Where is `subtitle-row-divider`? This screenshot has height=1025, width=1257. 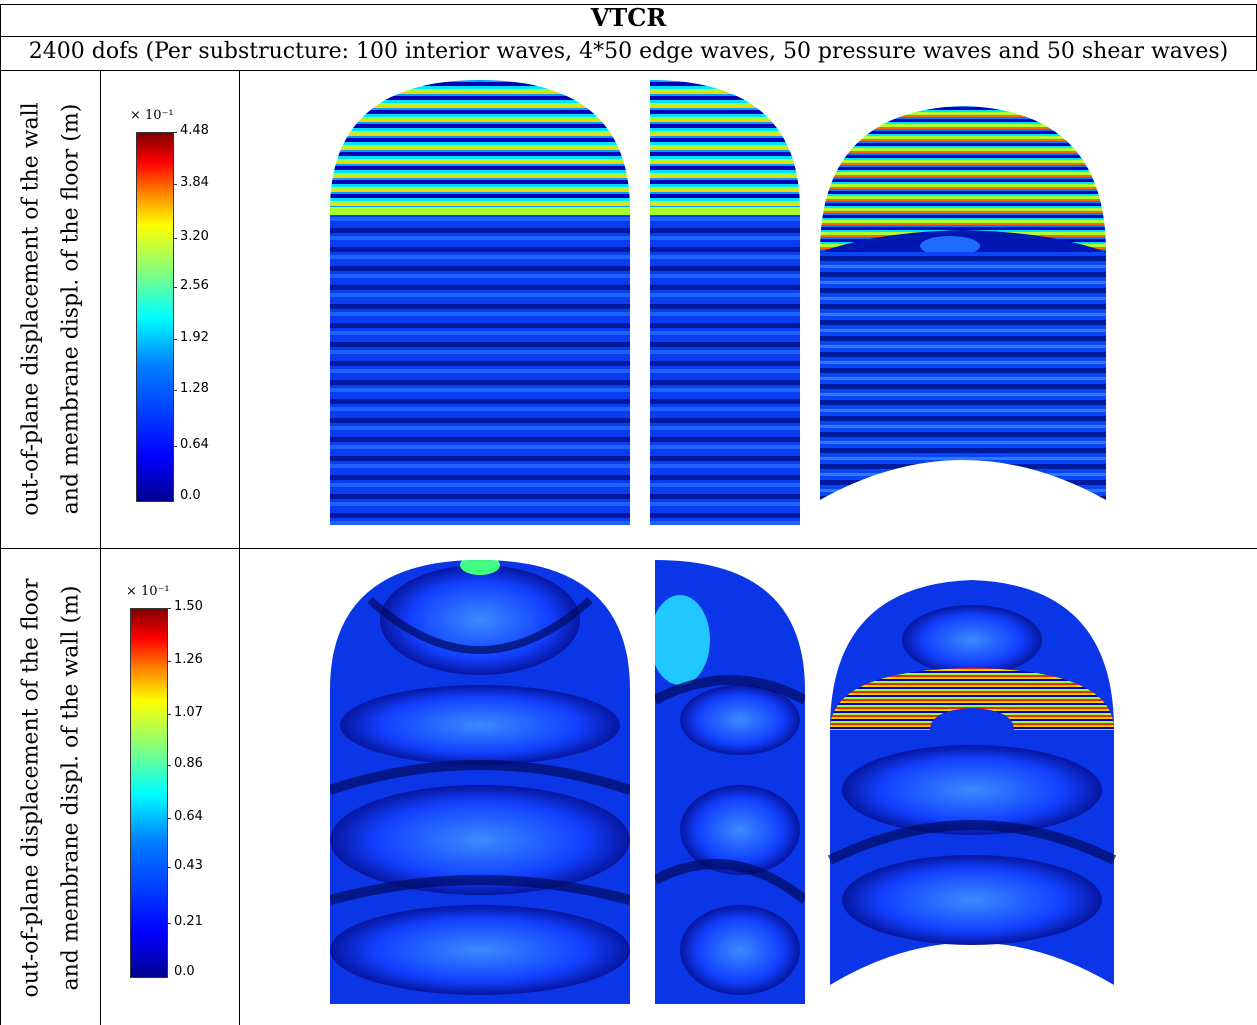
subtitle-row-divider is located at coordinates (628, 70).